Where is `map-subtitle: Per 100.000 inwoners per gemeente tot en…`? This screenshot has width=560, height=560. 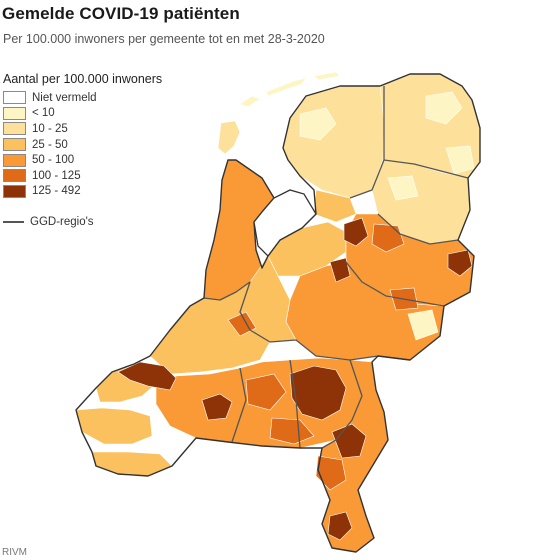
map-subtitle: Per 100.000 inwoners per gemeente tot en… is located at coordinates (164, 39).